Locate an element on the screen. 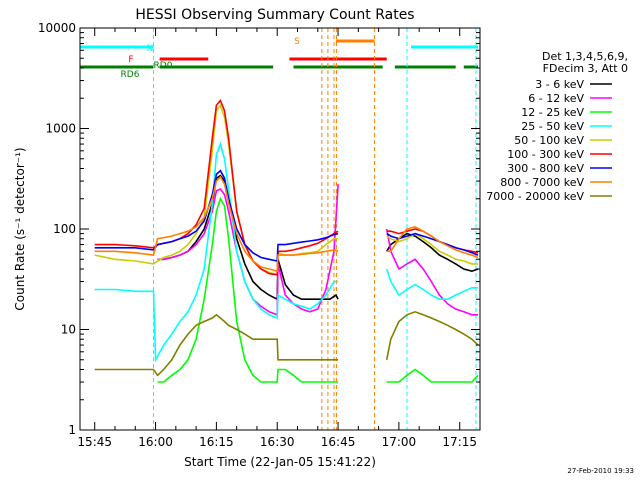 This screenshot has width=640, height=480. y-tick-label: 100 is located at coordinates (64, 229).